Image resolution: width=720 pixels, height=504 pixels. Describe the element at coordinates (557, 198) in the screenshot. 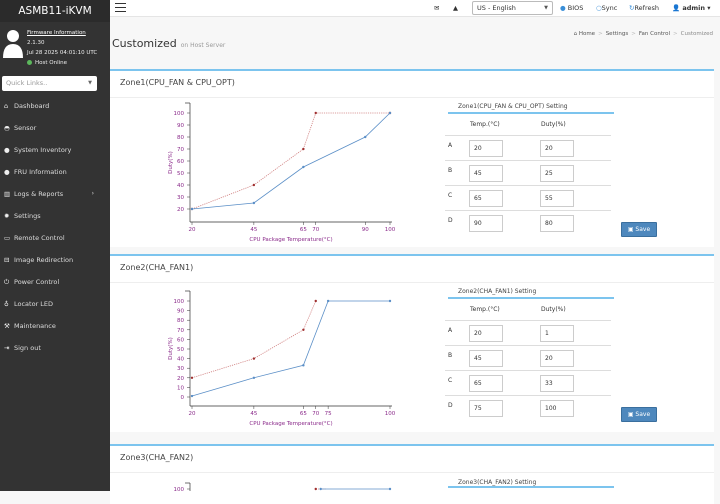

I see `duty-input: 55` at that location.